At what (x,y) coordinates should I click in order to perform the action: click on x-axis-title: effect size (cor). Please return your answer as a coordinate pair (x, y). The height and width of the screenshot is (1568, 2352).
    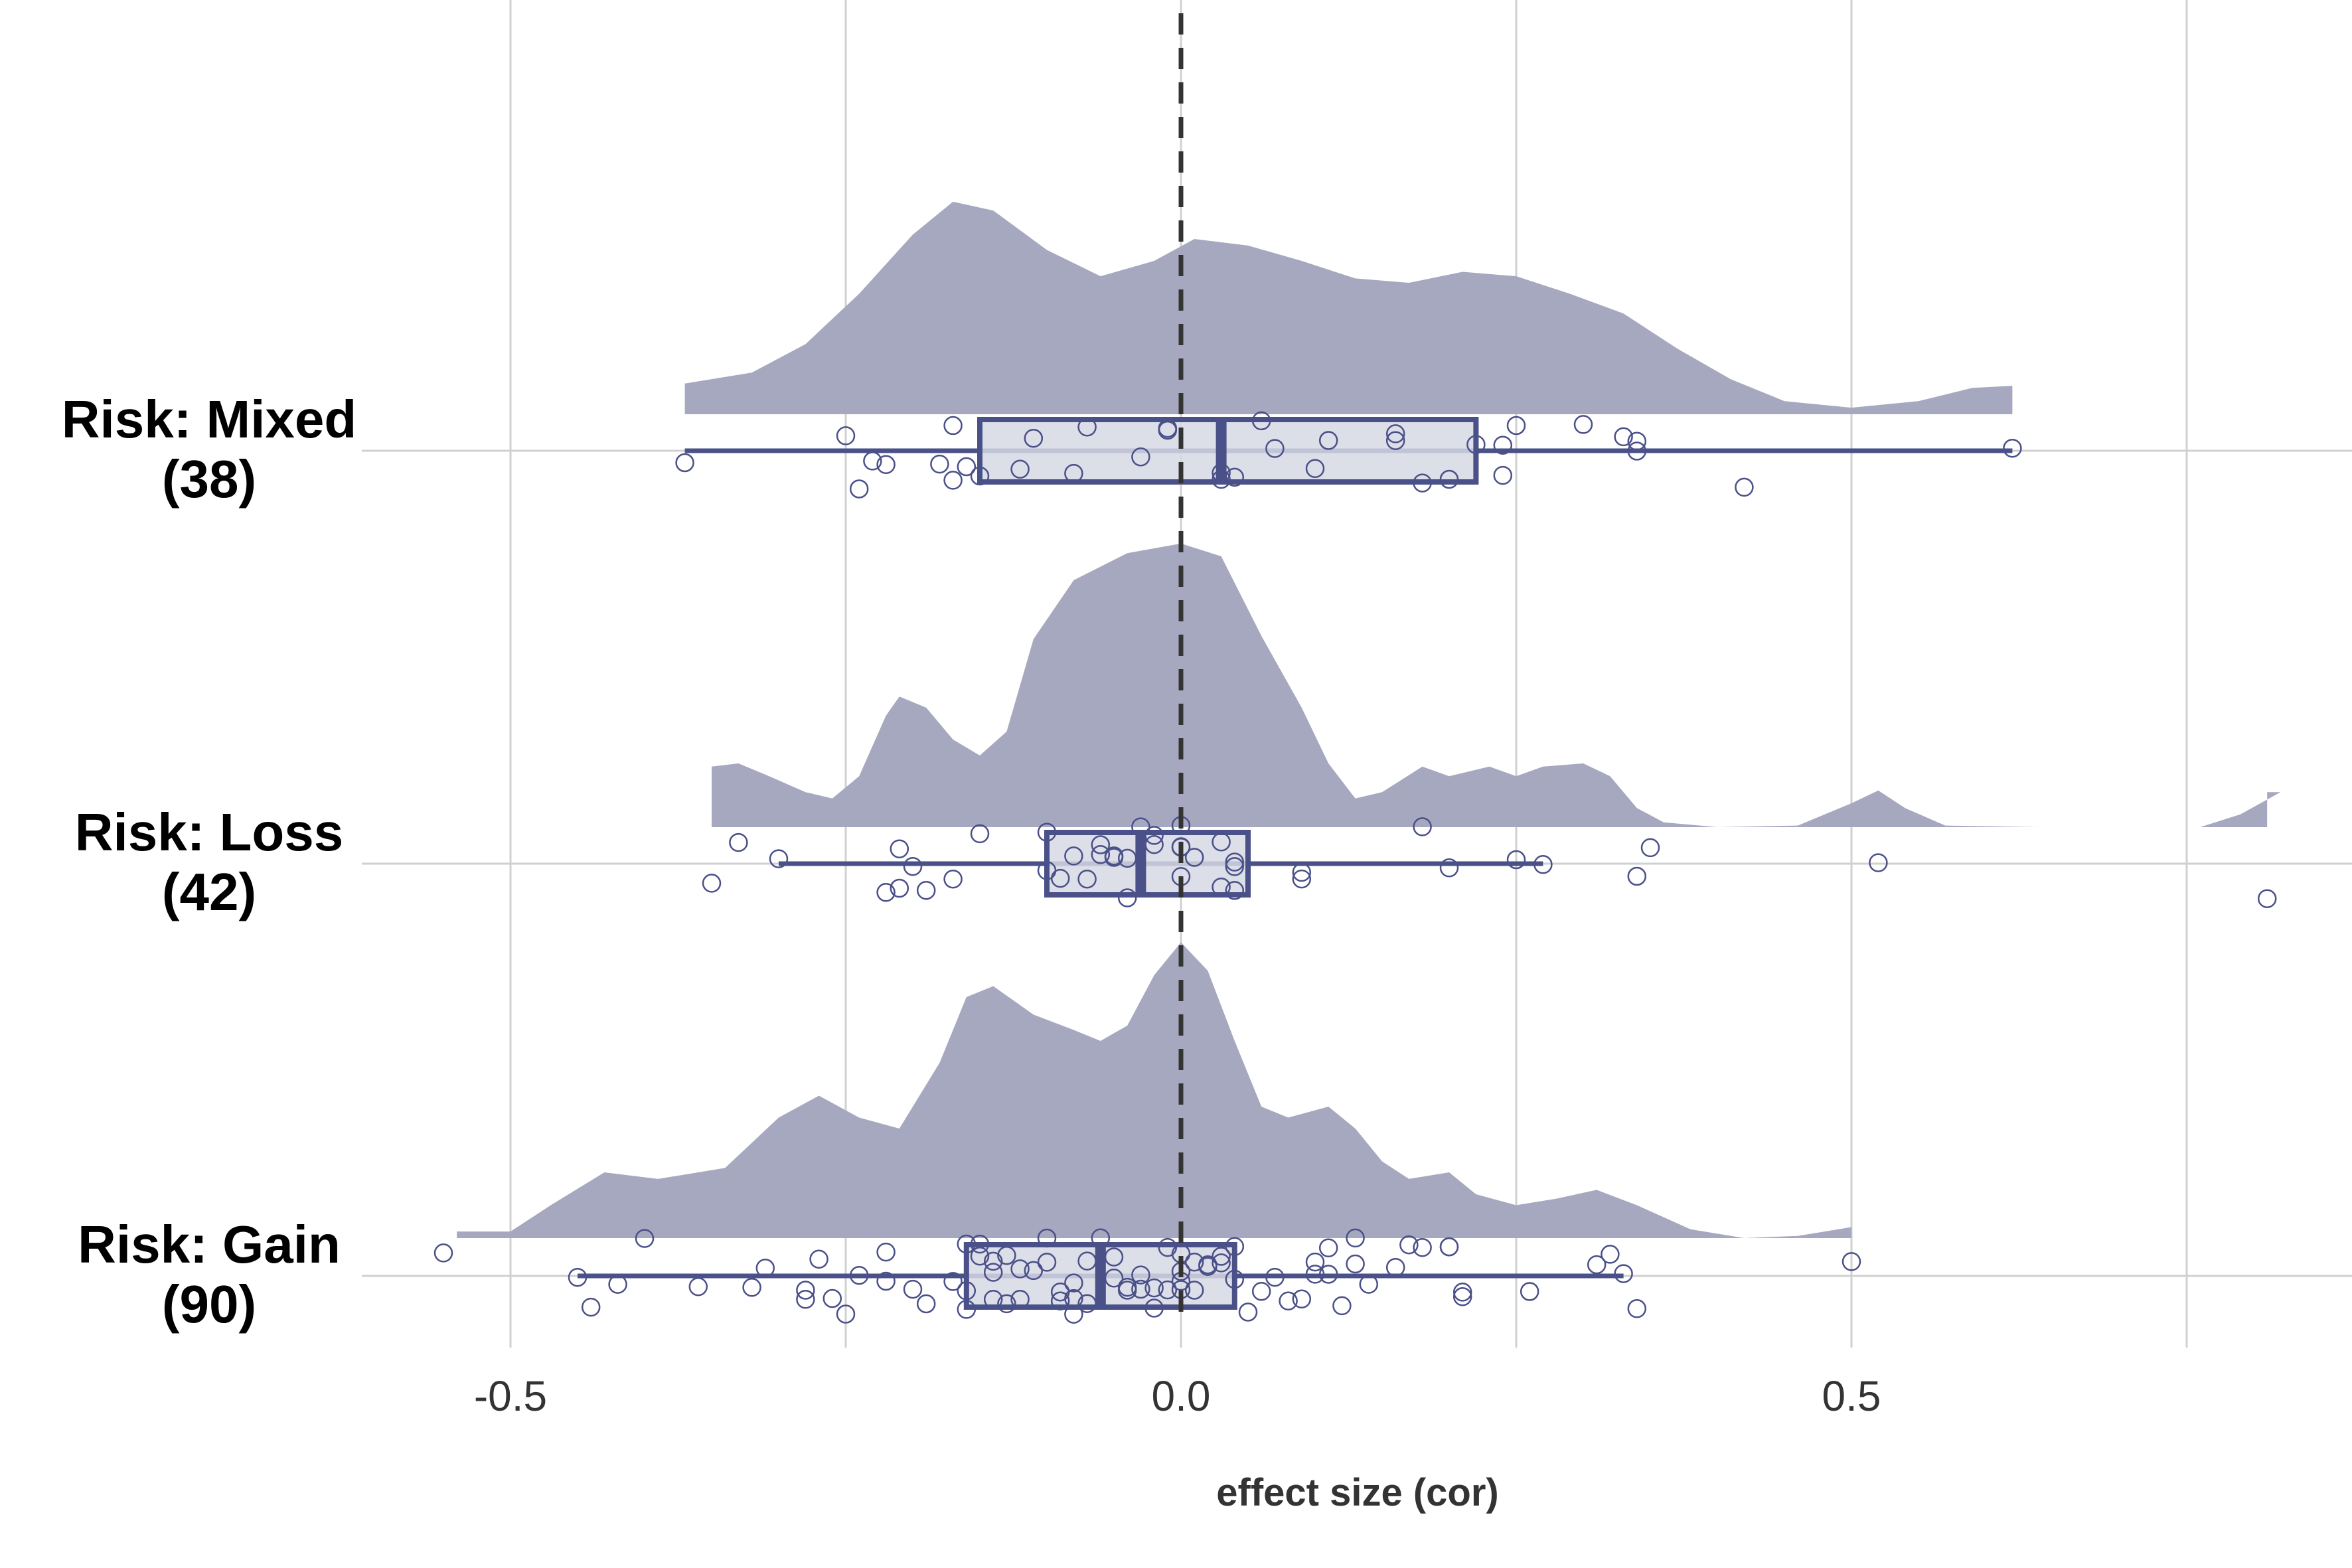
    Looking at the image, I should click on (1357, 1493).